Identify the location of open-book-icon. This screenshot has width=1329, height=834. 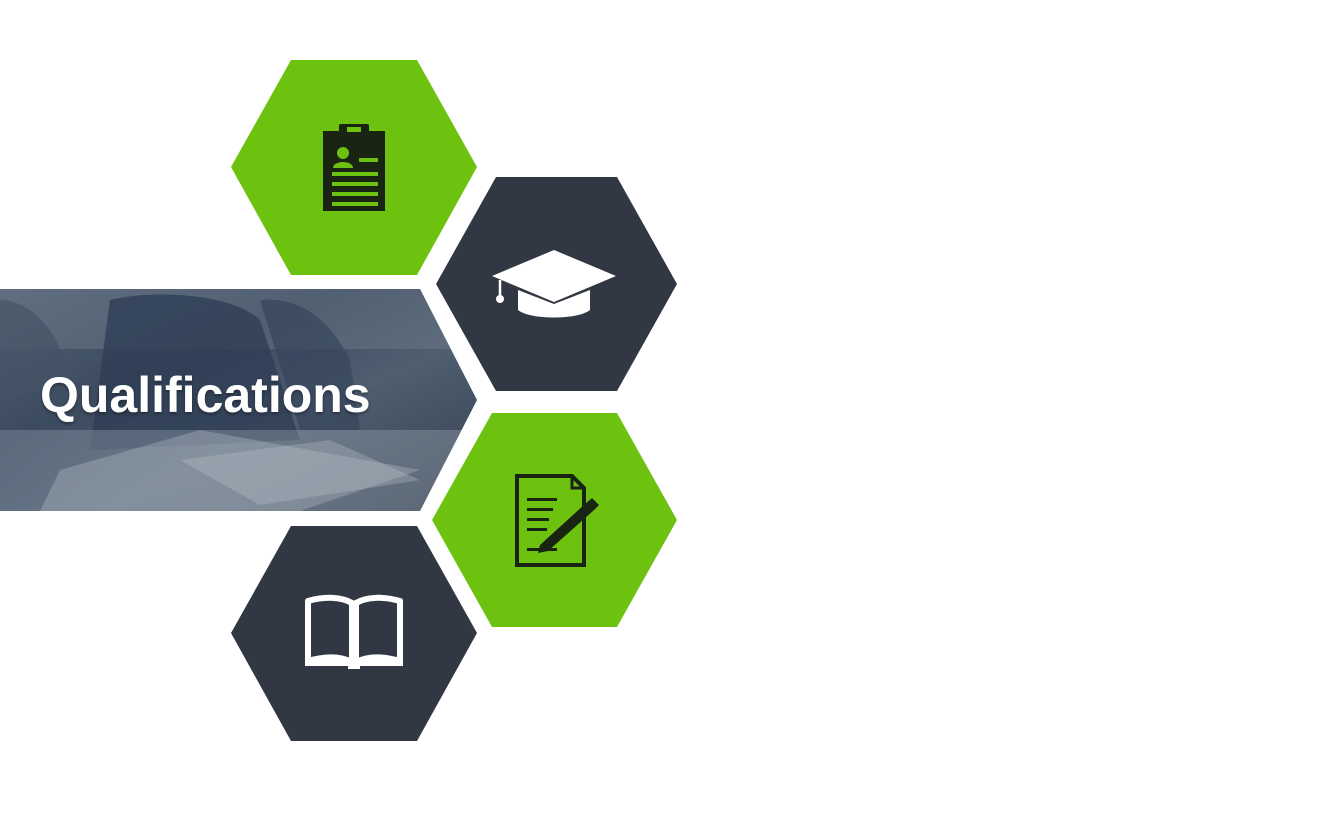
(354, 631).